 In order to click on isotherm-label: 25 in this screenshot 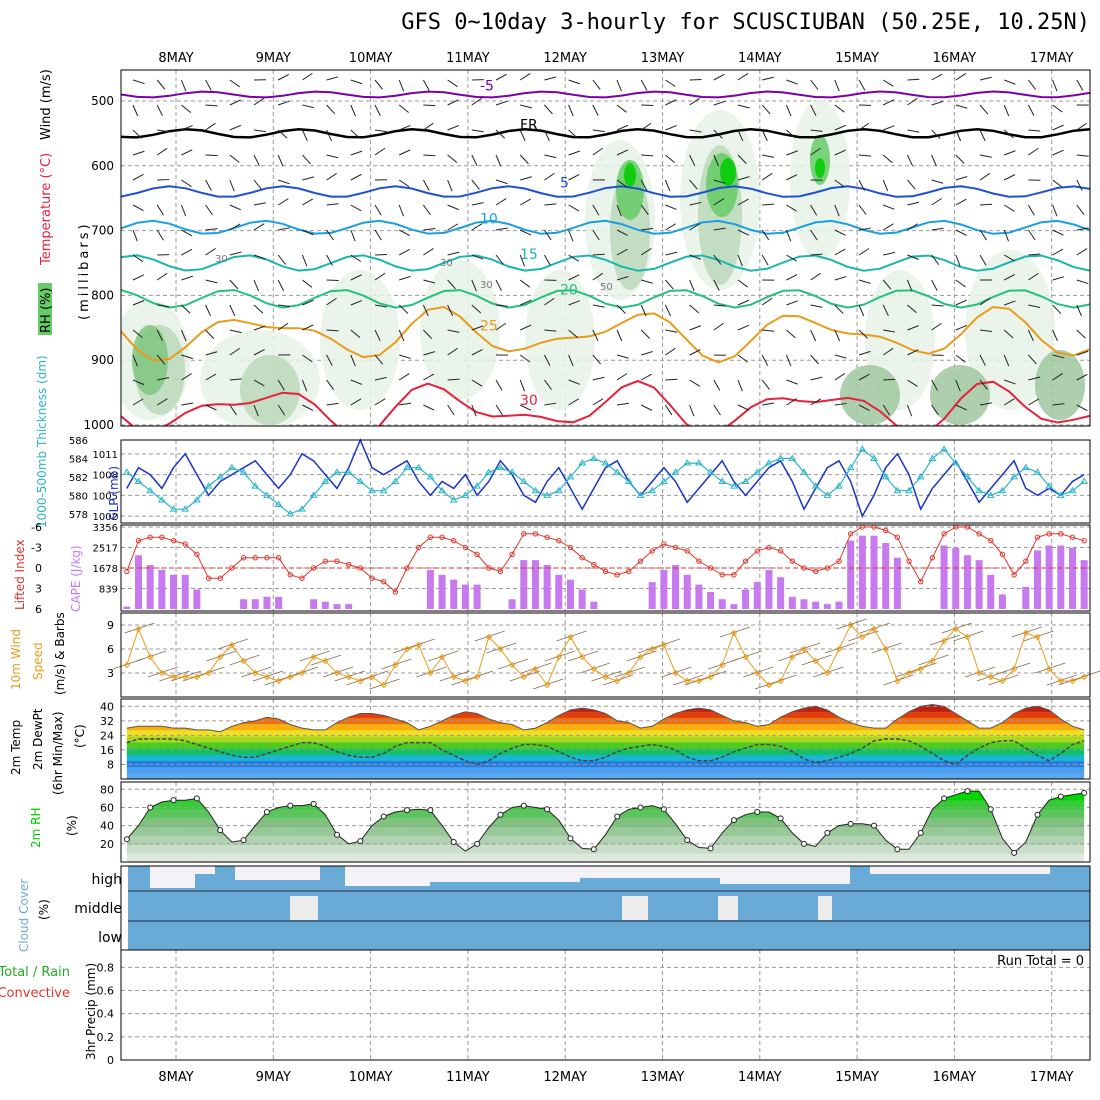, I will do `click(489, 326)`.